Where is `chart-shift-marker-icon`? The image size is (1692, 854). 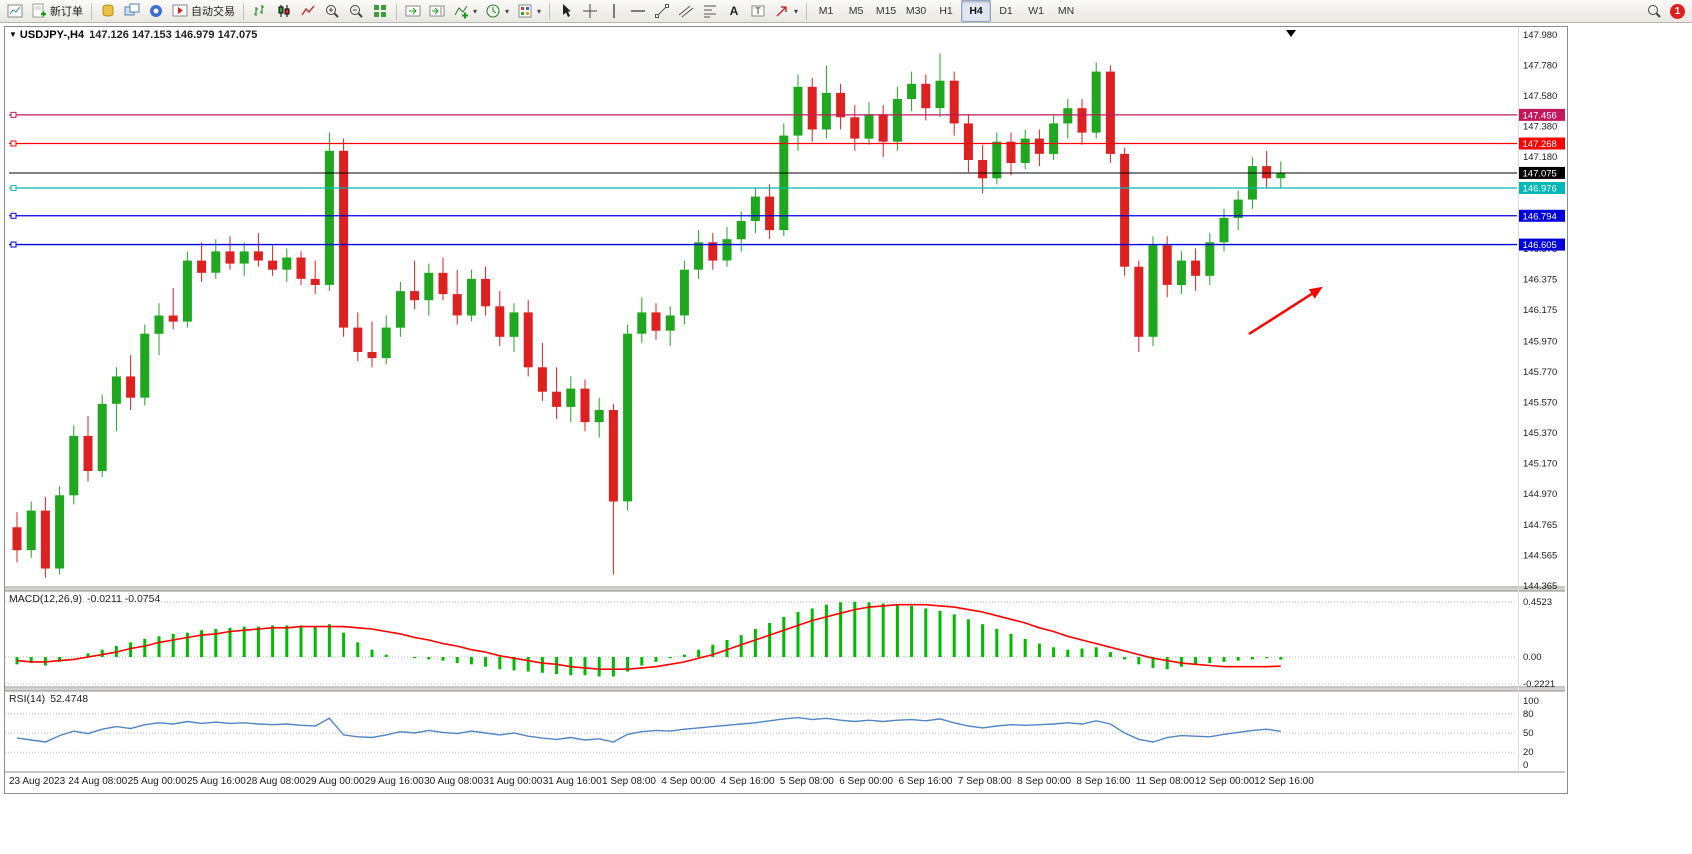
chart-shift-marker-icon is located at coordinates (1291, 33).